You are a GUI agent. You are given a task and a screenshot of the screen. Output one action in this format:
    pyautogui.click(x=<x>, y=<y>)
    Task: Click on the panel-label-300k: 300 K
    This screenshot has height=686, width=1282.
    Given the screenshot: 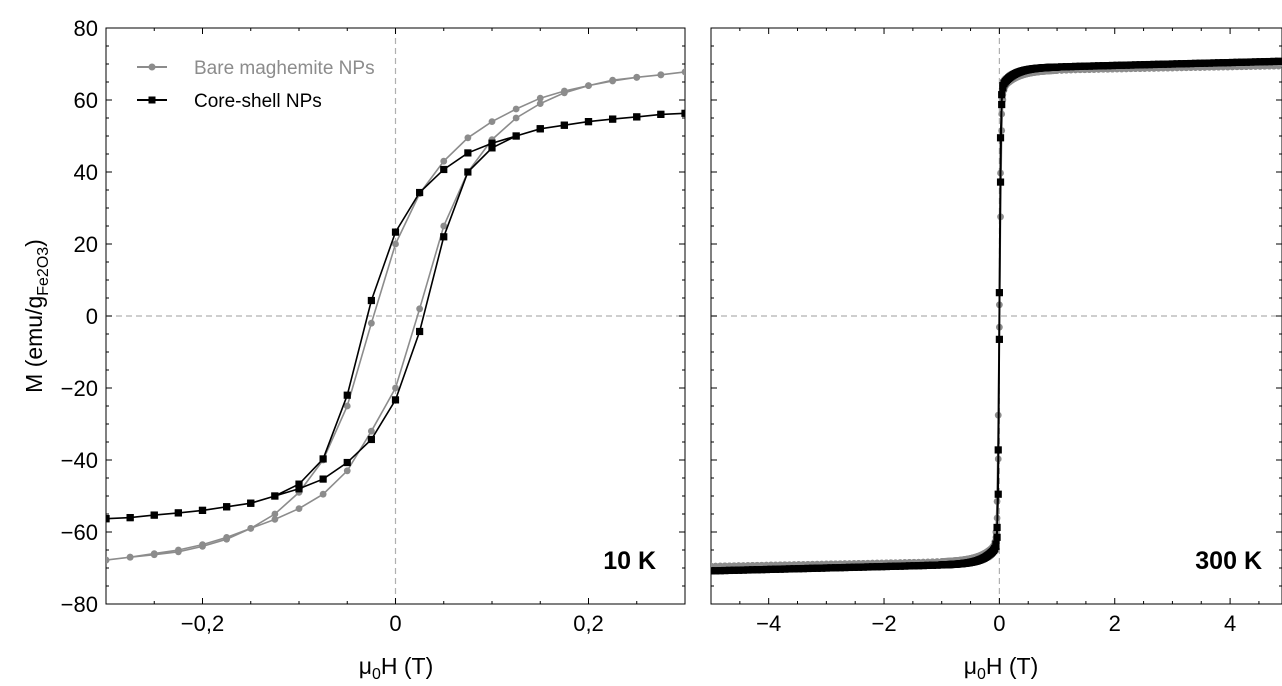 What is the action you would take?
    pyautogui.click(x=1228, y=561)
    